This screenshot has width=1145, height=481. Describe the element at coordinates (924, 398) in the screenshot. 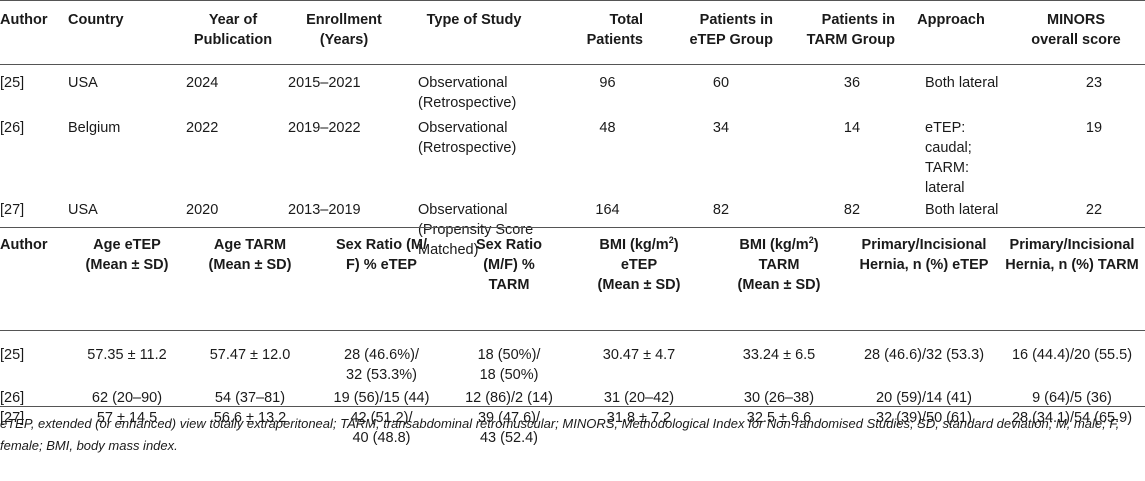

I see `cell-hernia-etep: 20 (59)/14 (41)` at that location.